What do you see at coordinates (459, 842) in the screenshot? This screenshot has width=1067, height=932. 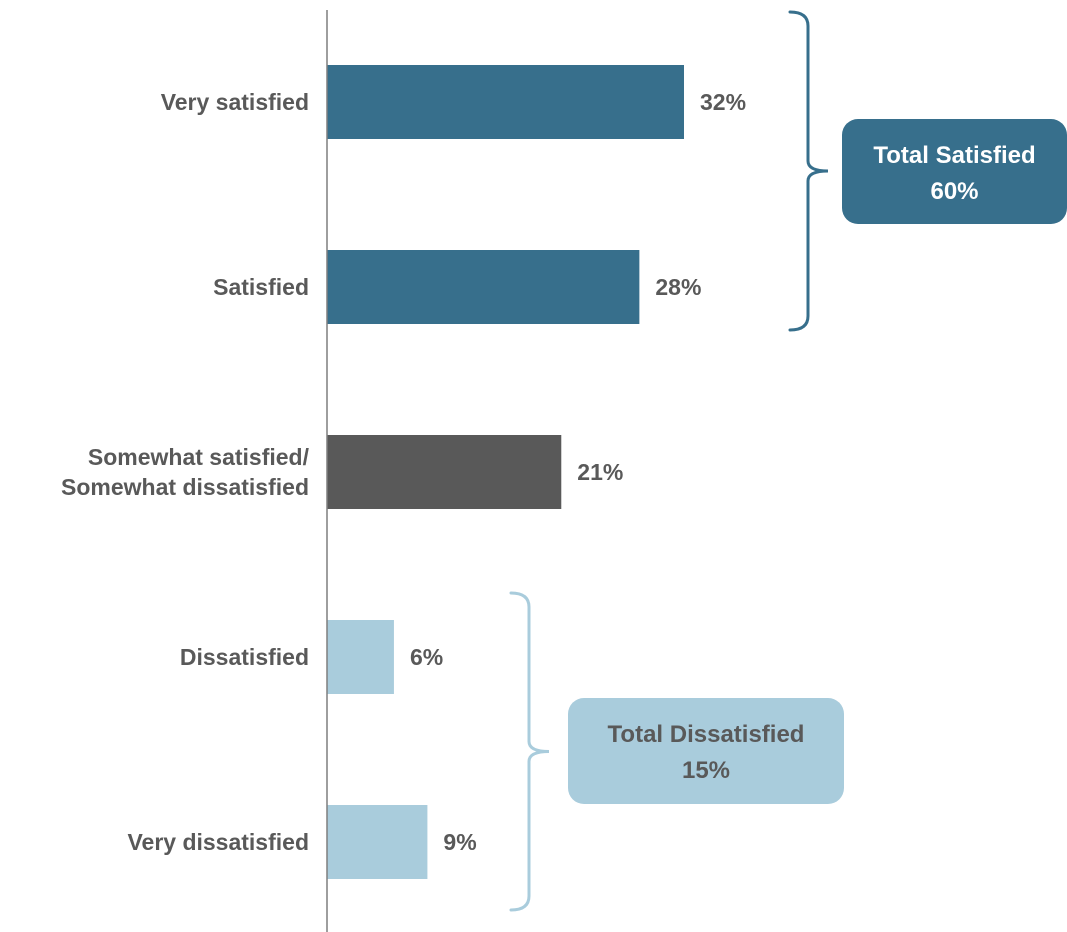 I see `value-label-4: 9%` at bounding box center [459, 842].